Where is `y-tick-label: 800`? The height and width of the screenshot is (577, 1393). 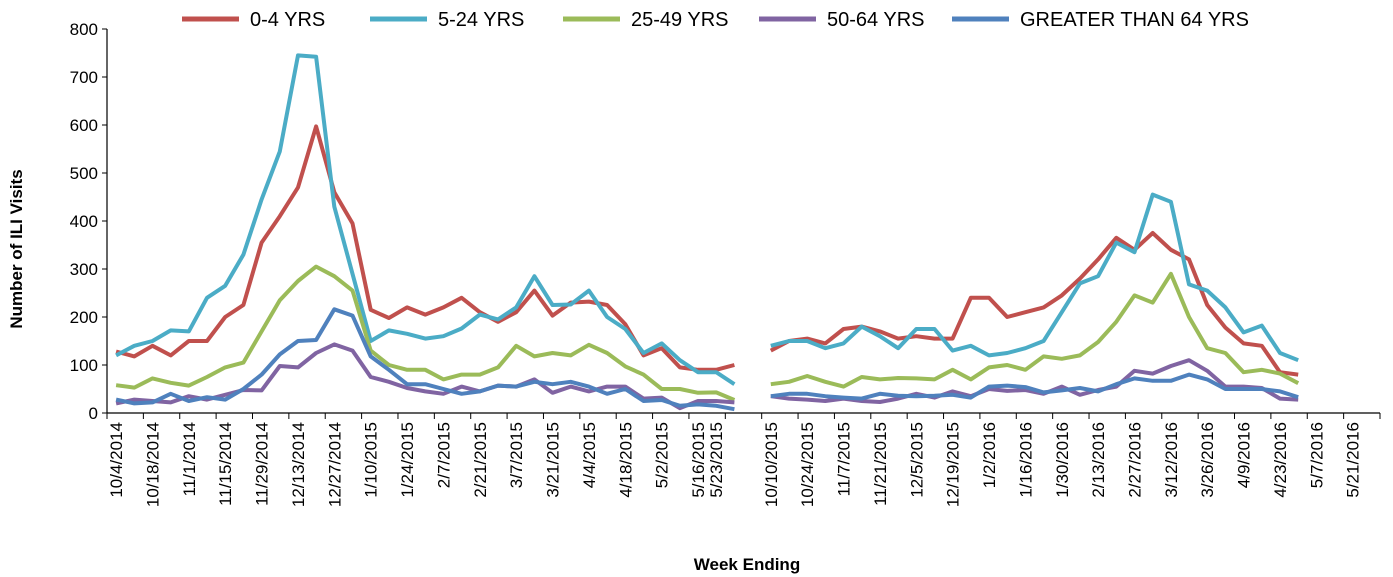 y-tick-label: 800 is located at coordinates (84, 29).